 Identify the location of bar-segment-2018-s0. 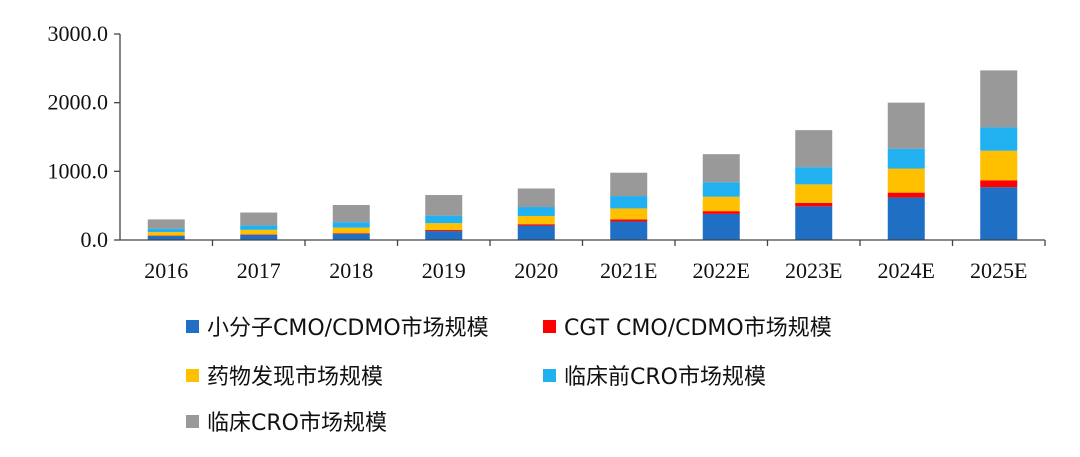
(351, 236).